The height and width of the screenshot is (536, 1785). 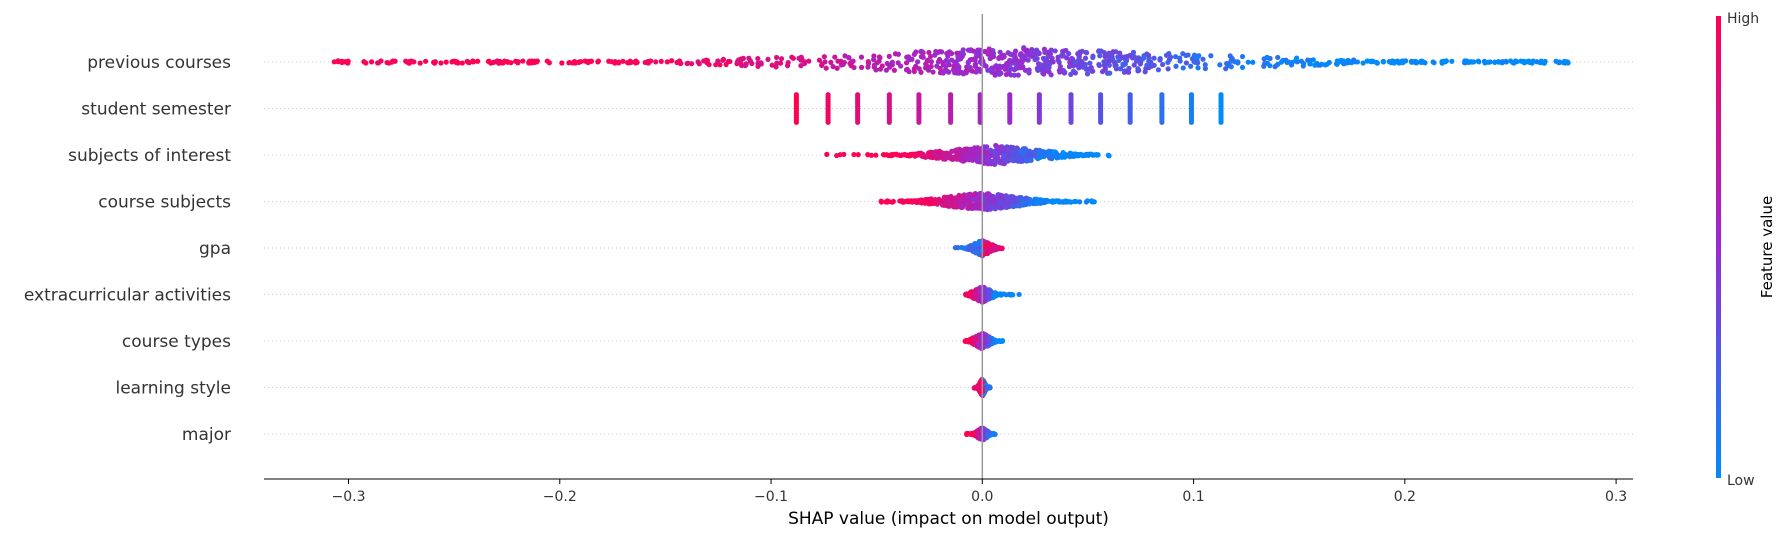 What do you see at coordinates (1405, 497) in the screenshot?
I see `x-tick-label: 0.2` at bounding box center [1405, 497].